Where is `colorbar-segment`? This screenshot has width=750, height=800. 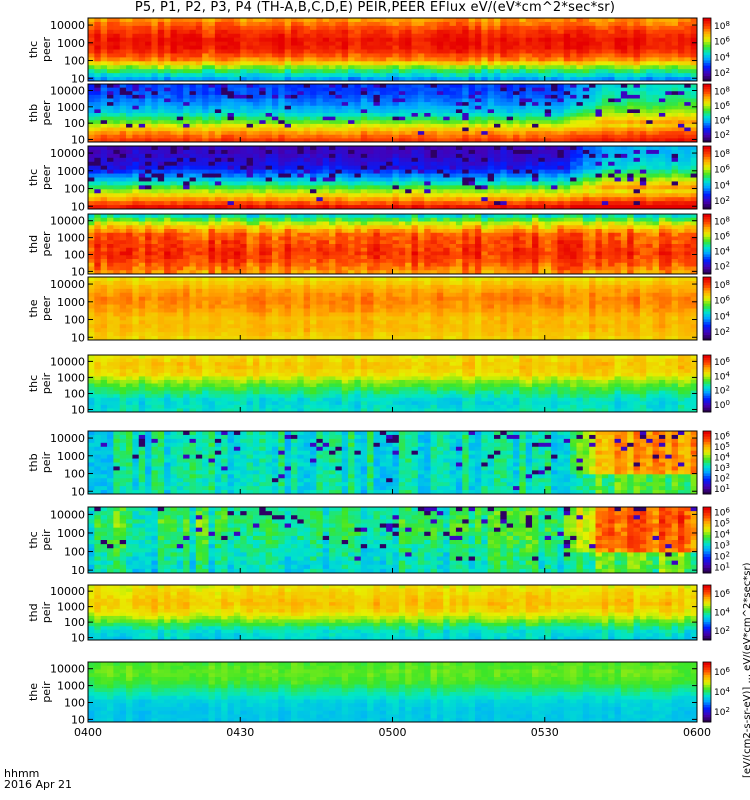
colorbar-segment is located at coordinates (707, 109).